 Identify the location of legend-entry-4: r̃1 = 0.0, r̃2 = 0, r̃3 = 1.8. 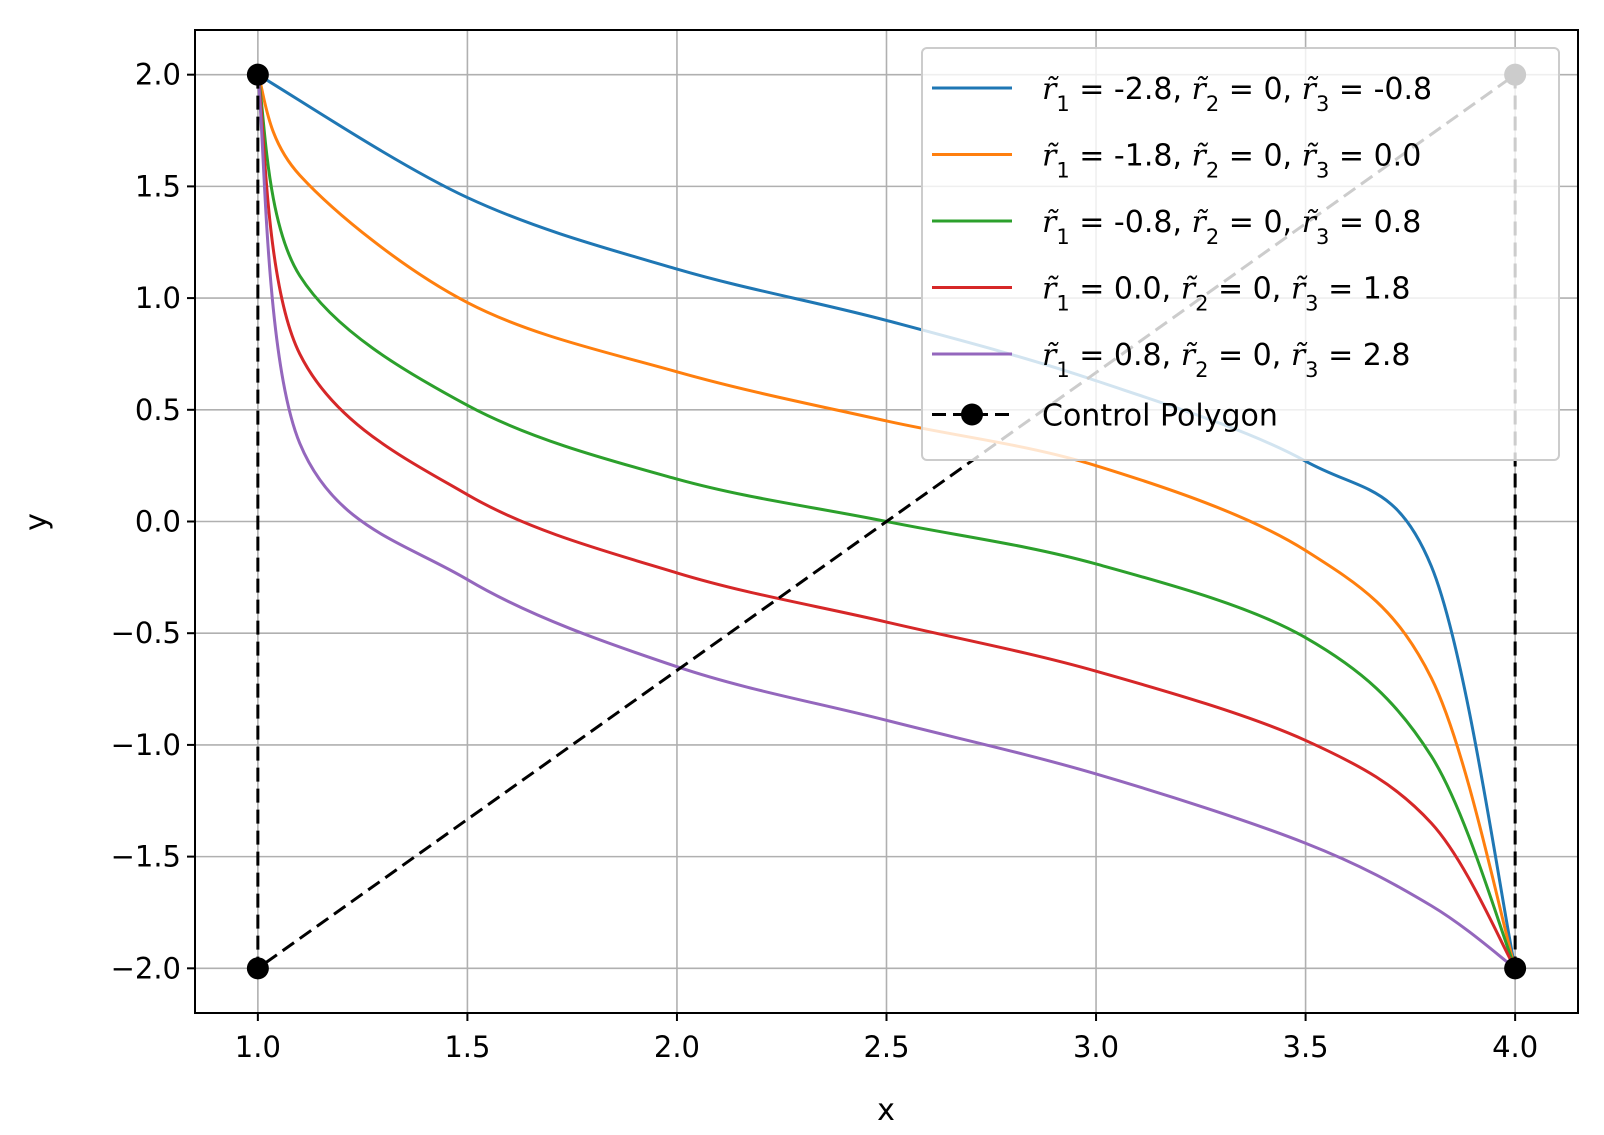
(1226, 294).